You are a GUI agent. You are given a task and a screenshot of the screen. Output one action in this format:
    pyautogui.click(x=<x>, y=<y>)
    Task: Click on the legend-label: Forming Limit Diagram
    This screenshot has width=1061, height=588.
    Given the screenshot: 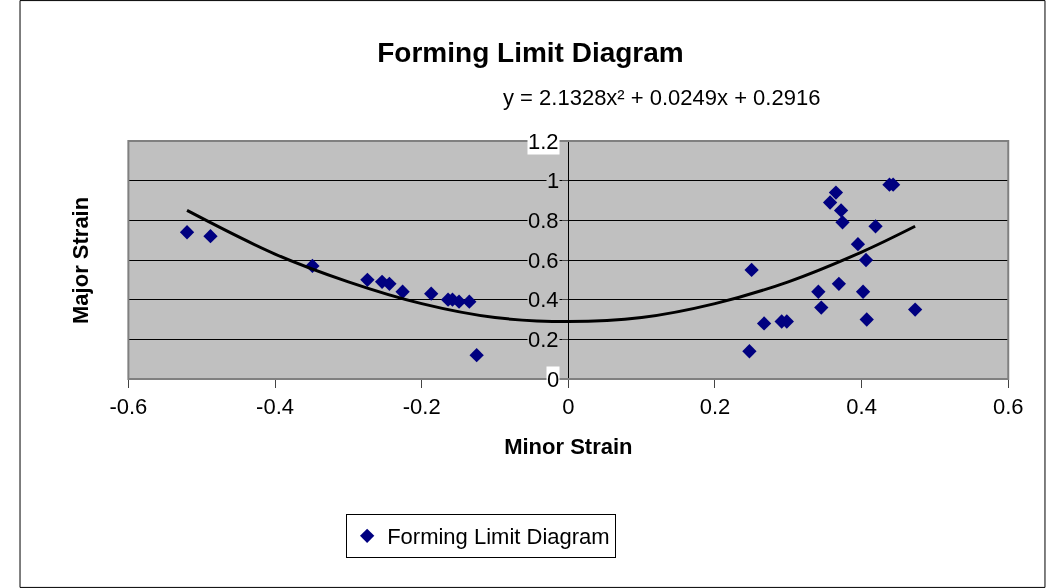 What is the action you would take?
    pyautogui.click(x=498, y=537)
    